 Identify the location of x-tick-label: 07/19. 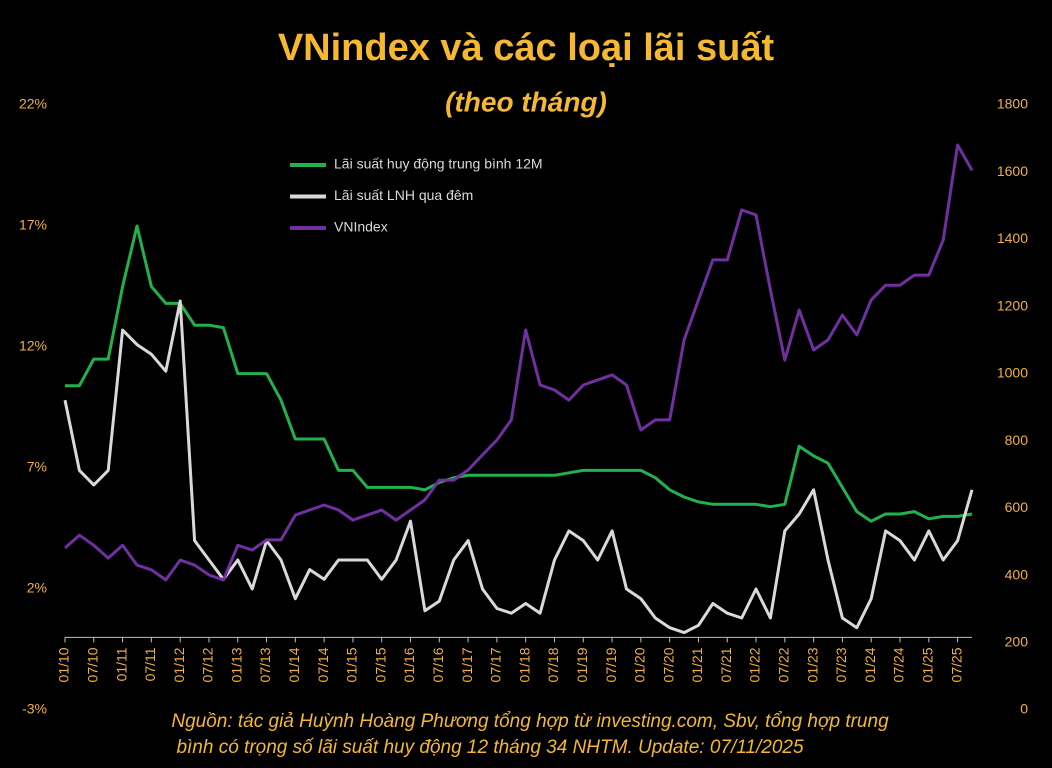
(611, 664).